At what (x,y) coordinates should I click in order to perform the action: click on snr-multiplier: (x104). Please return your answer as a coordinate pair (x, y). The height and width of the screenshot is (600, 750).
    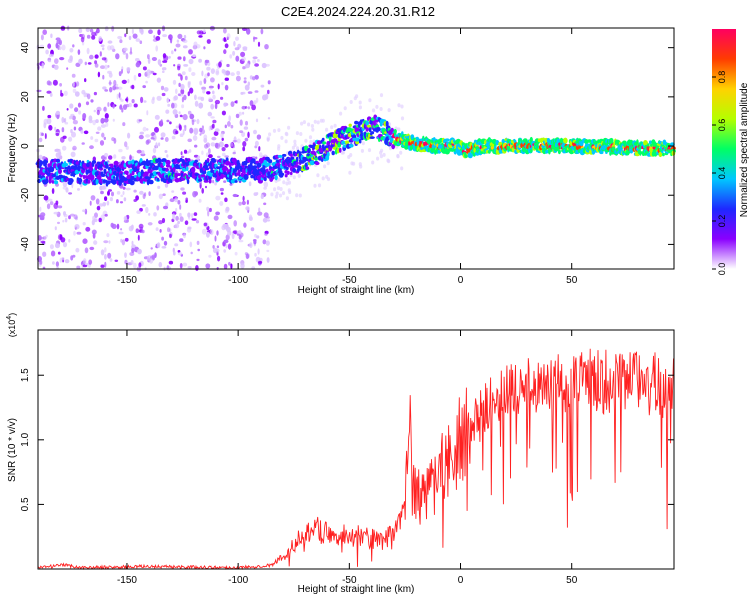
    Looking at the image, I should click on (11, 325).